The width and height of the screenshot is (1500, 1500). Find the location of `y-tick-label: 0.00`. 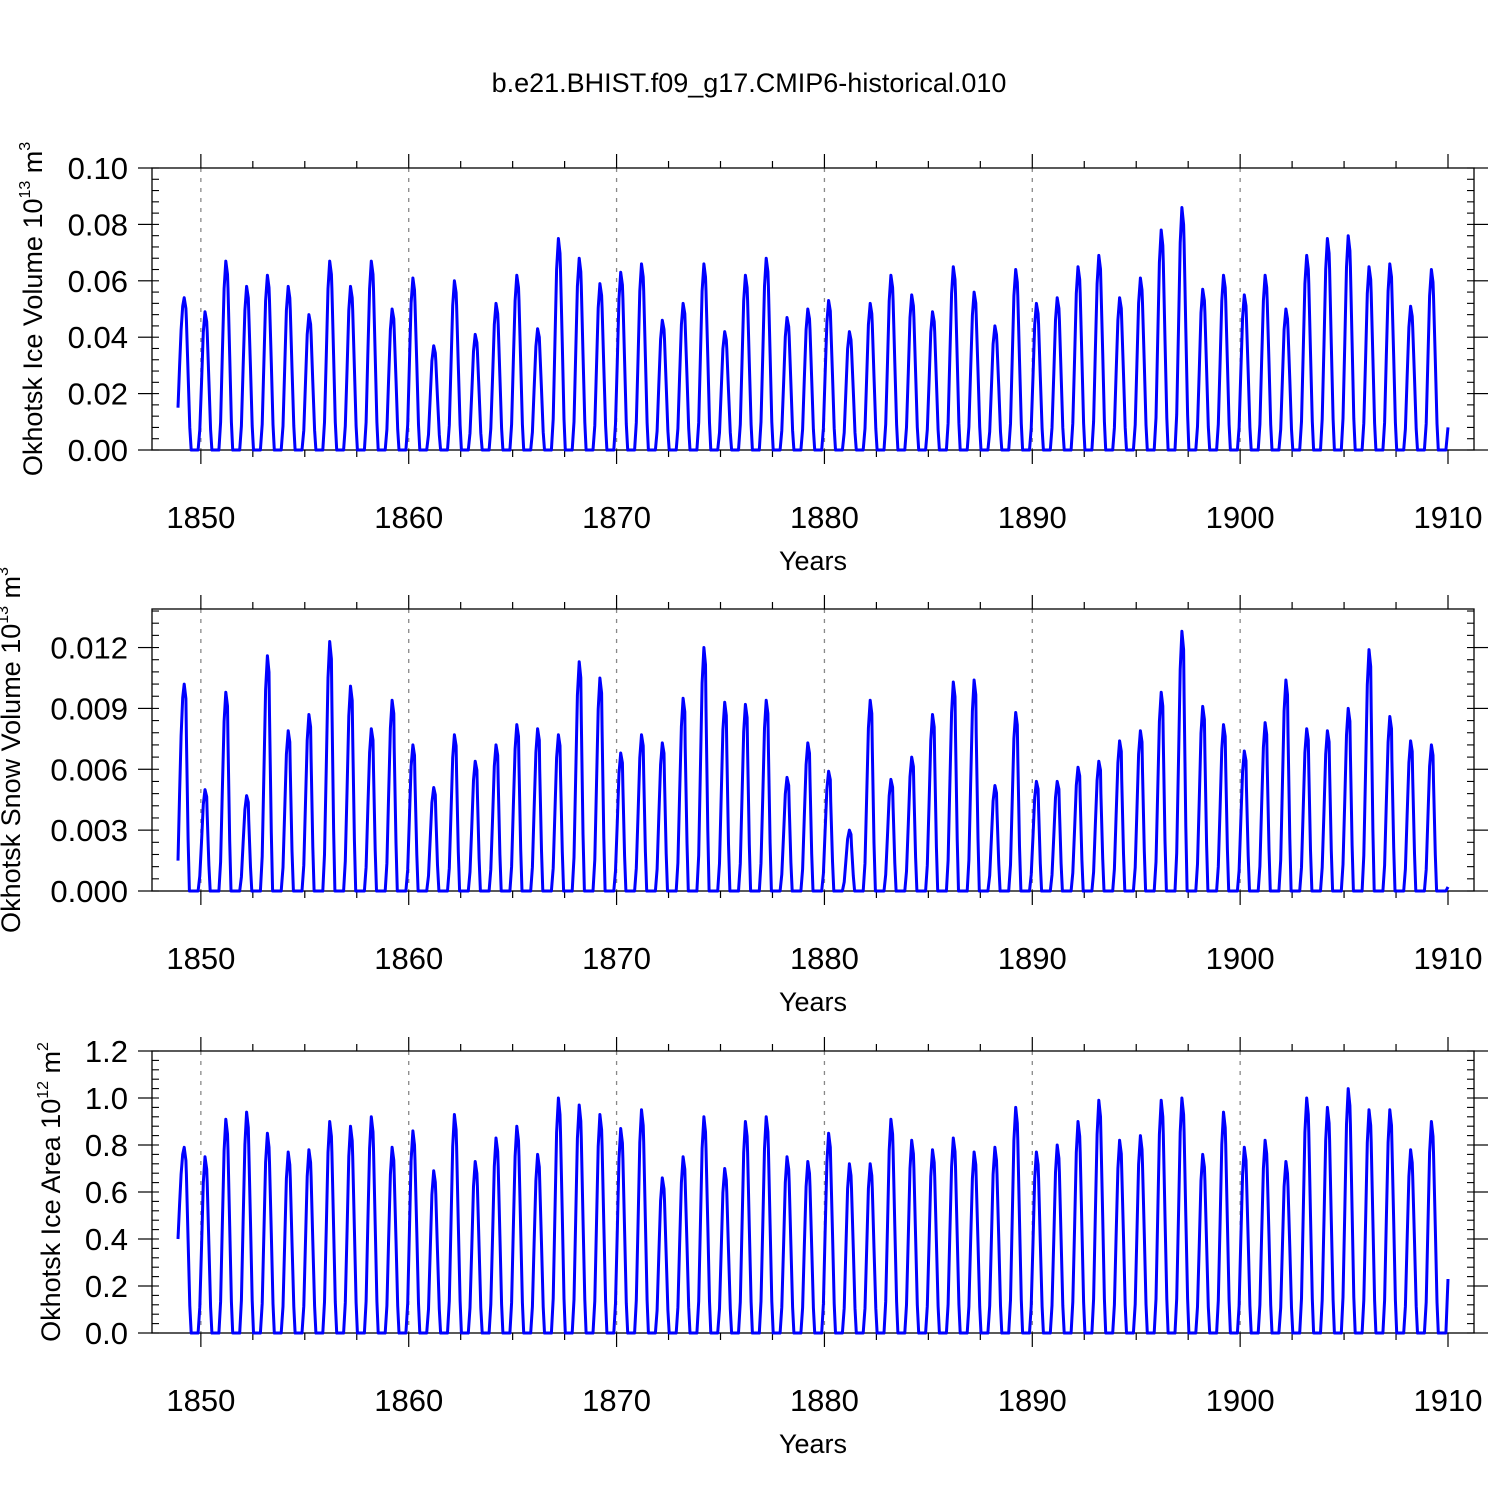

y-tick-label: 0.00 is located at coordinates (98, 450).